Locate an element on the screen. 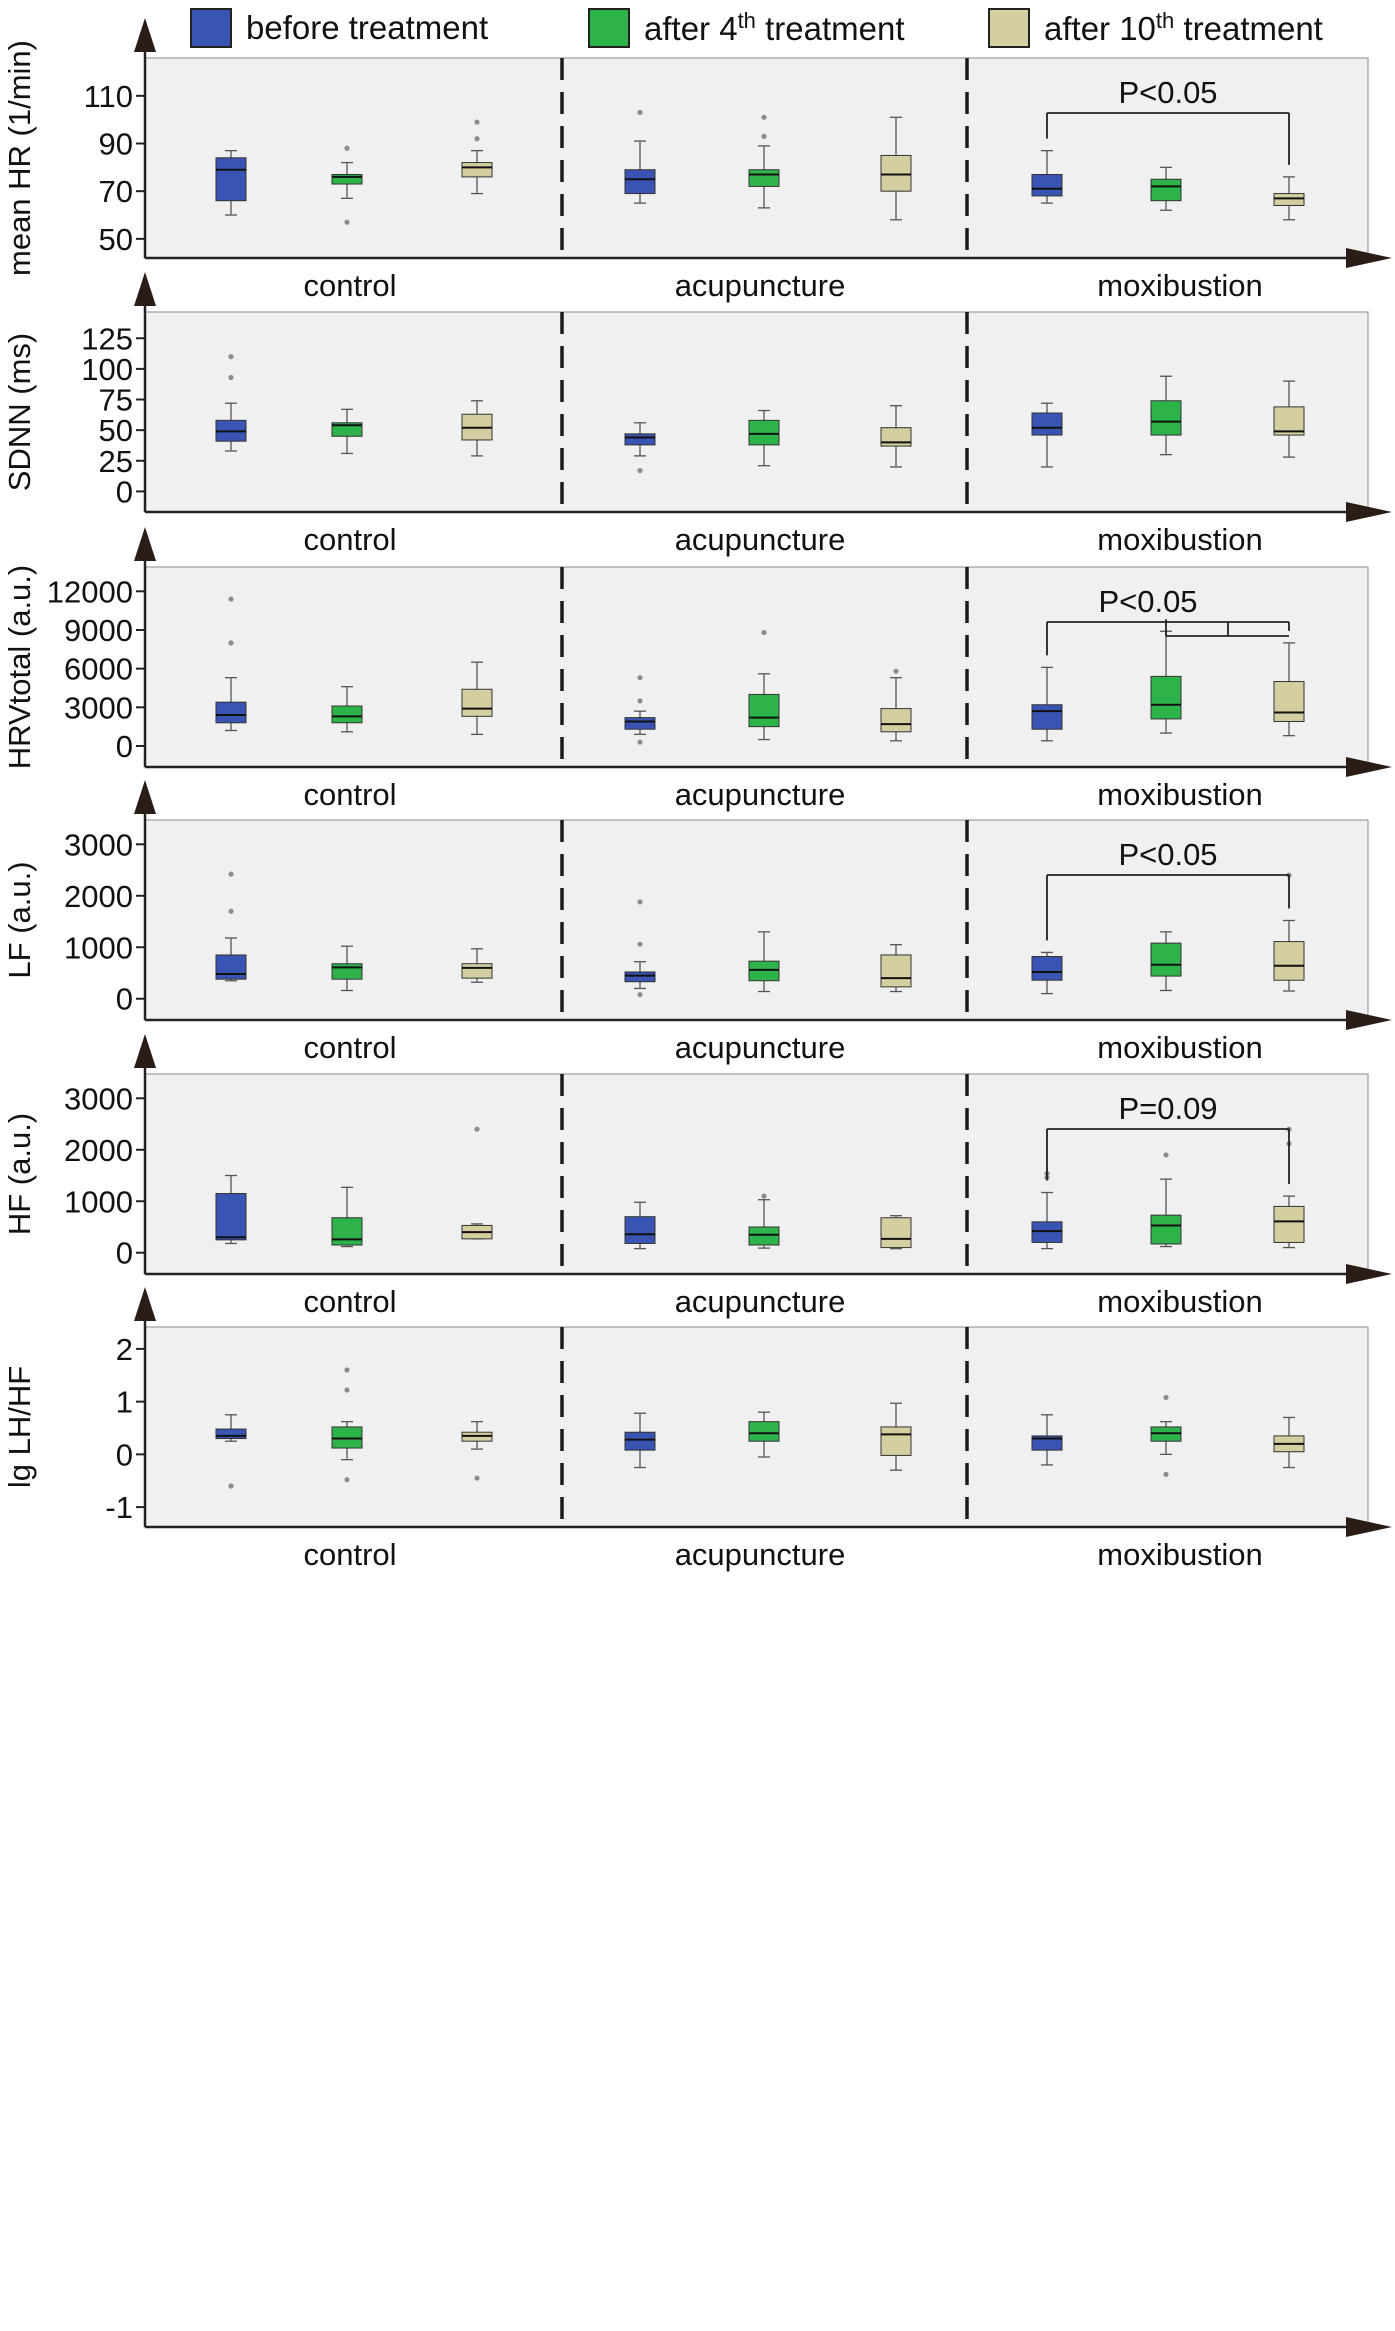 The image size is (1395, 2331). legend-label-after10-tail: treatment is located at coordinates (1248, 28).